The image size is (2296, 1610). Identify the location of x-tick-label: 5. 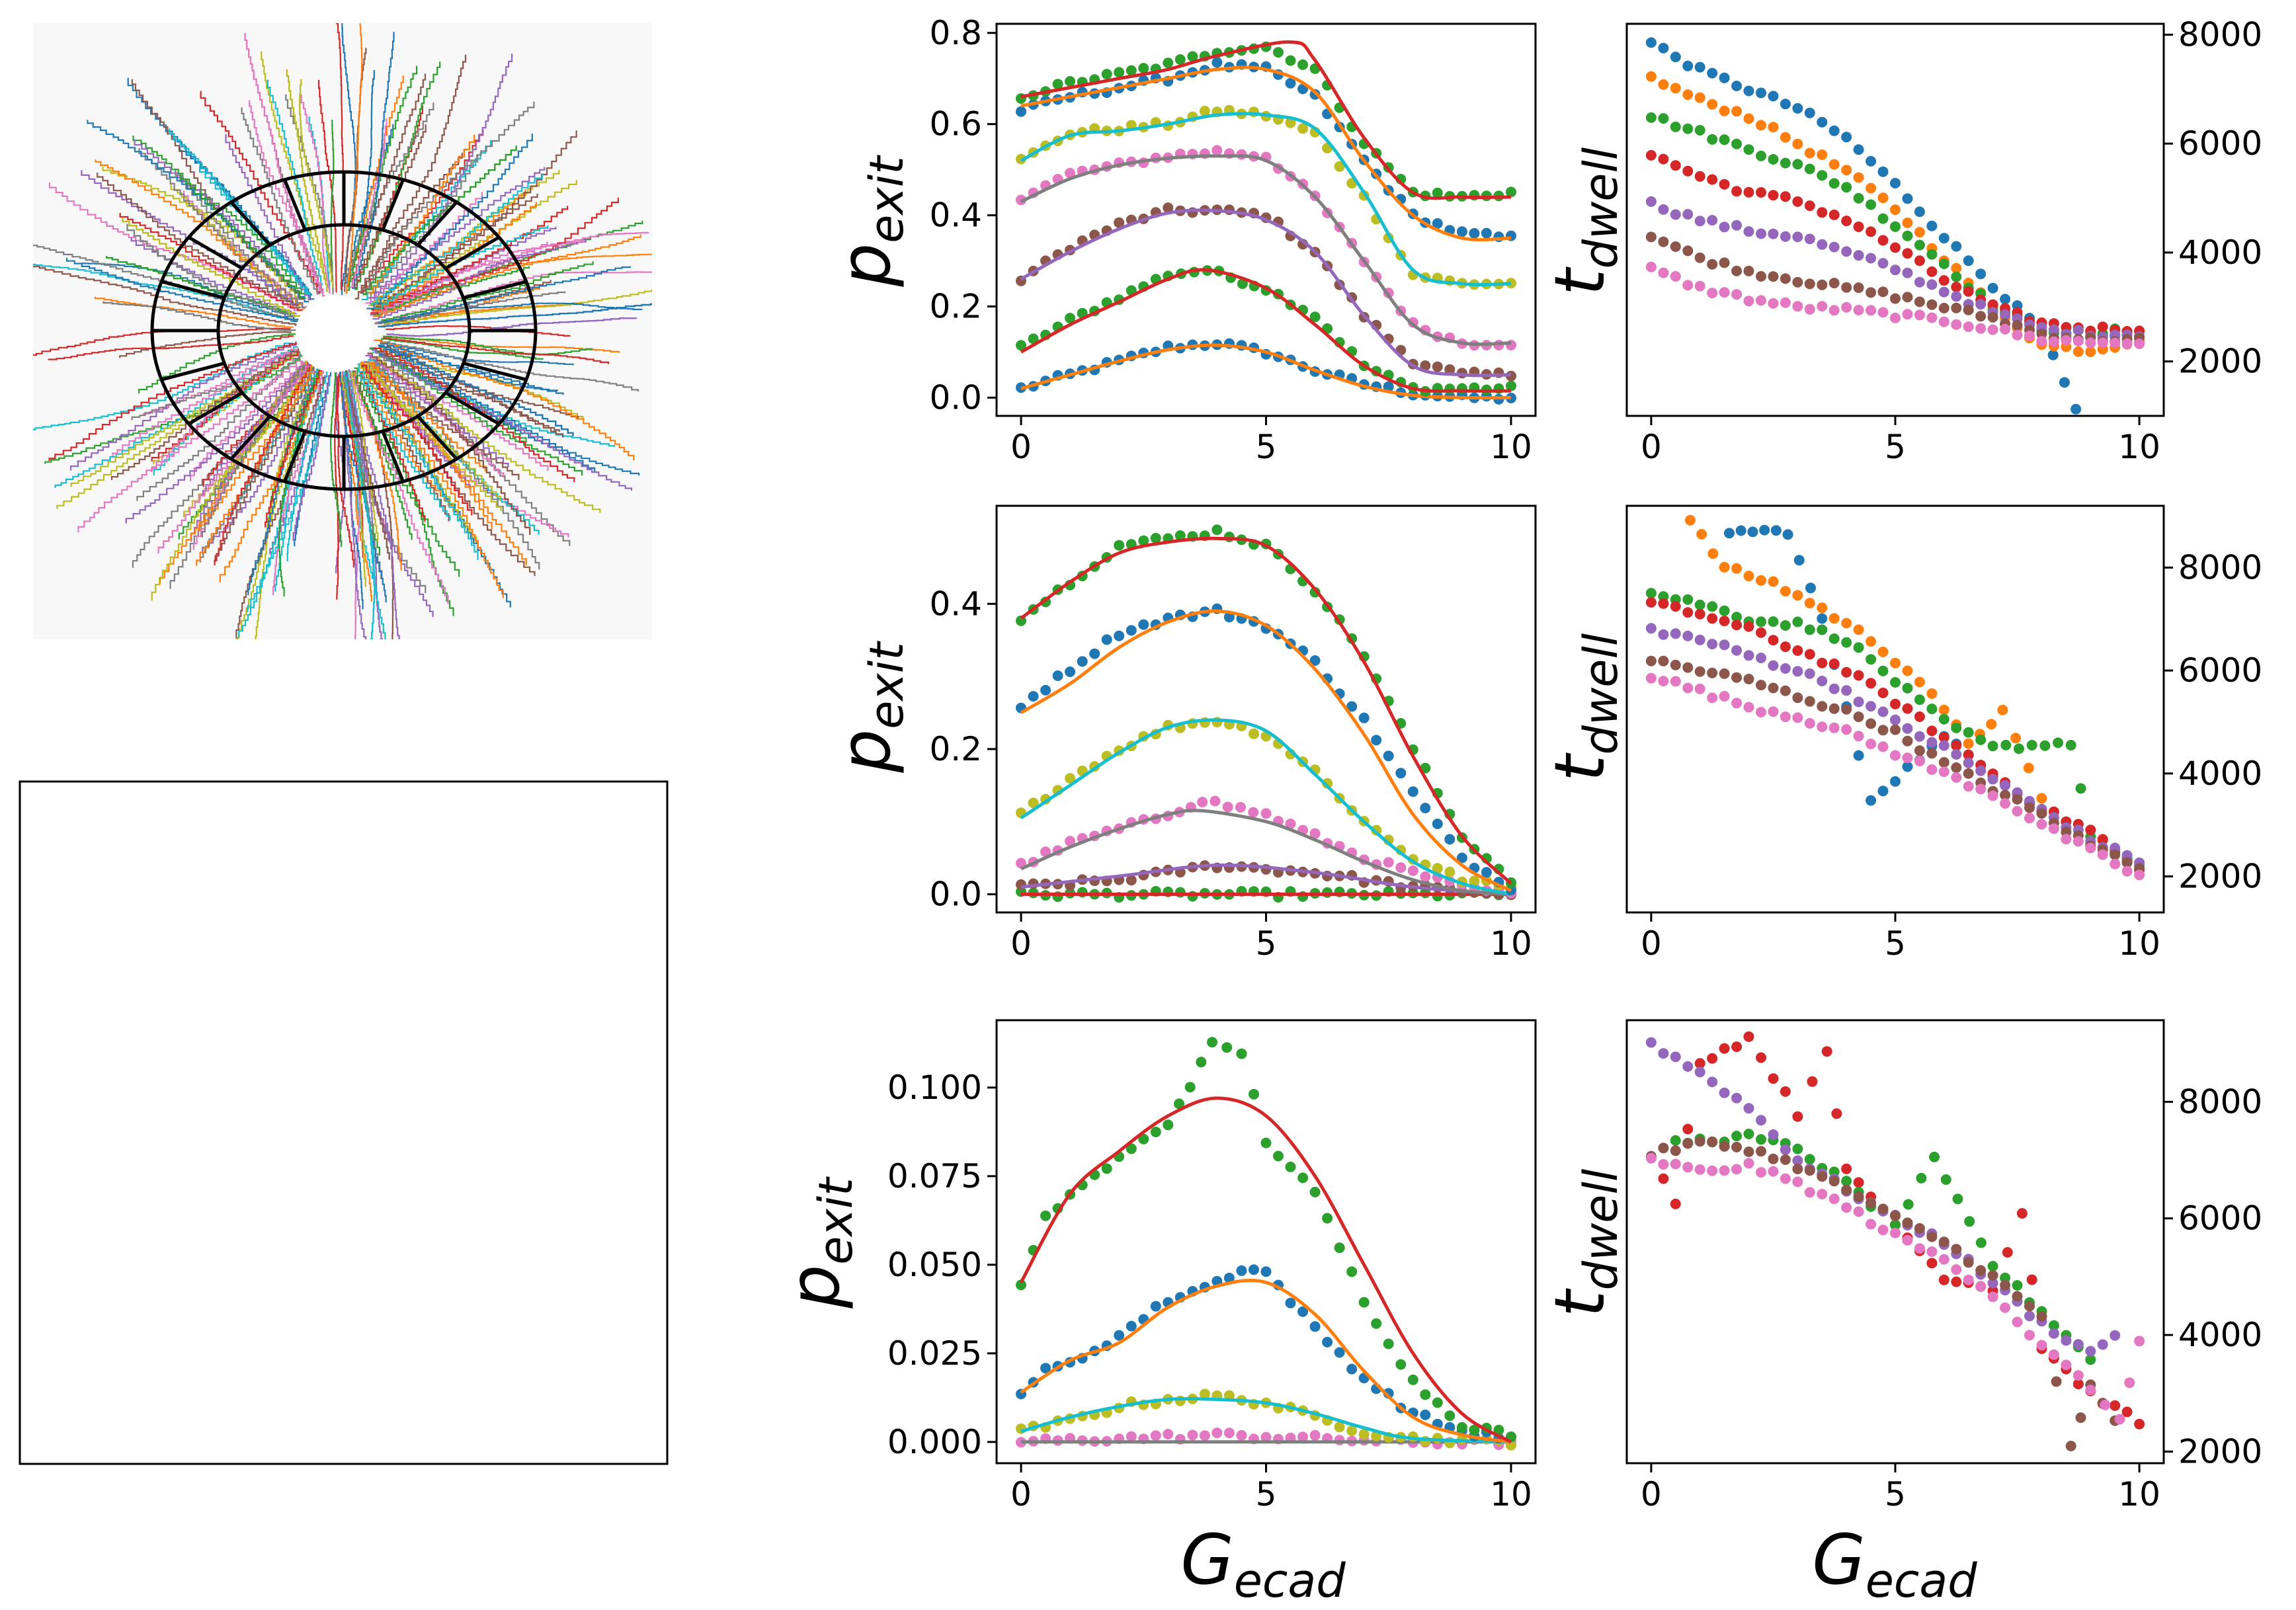
(1895, 447).